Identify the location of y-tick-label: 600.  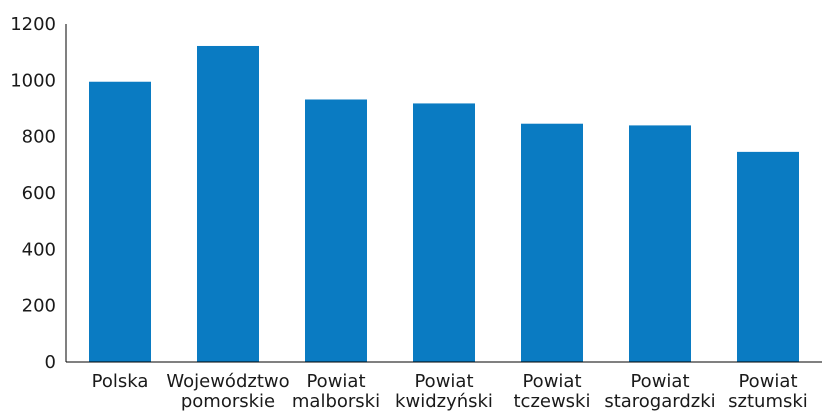
(39, 193).